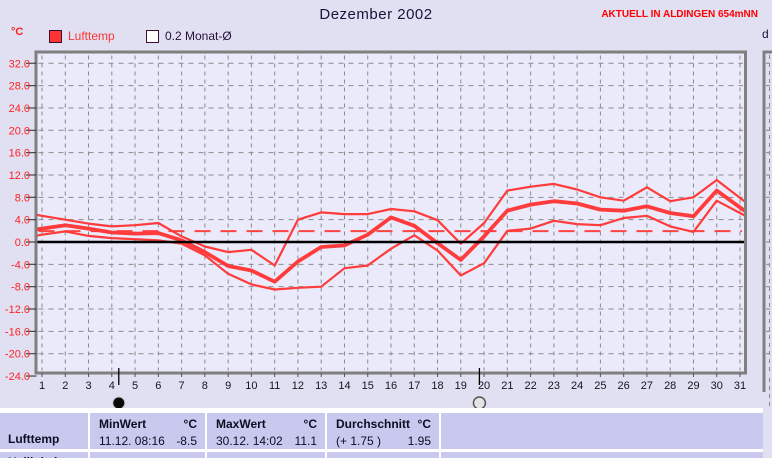 This screenshot has width=772, height=458. I want to click on x-tick-label: 13, so click(321, 386).